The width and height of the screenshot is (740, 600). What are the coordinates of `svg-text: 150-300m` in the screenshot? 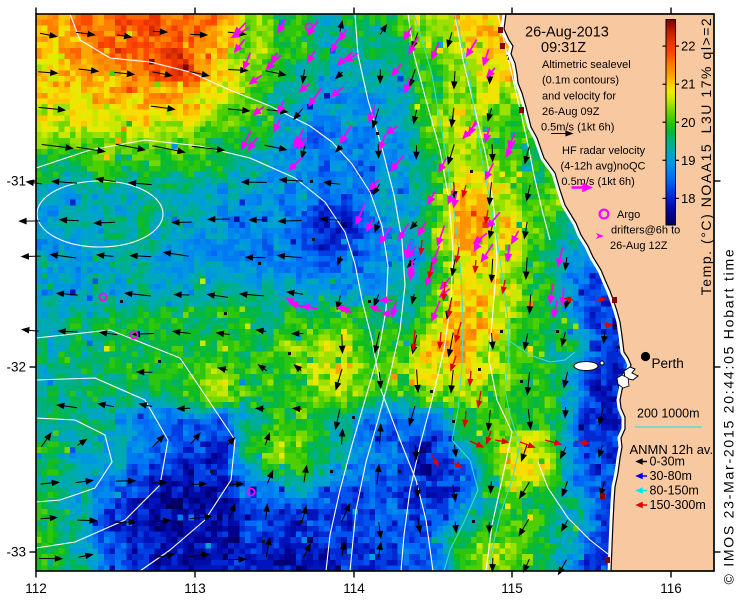 It's located at (678, 505).